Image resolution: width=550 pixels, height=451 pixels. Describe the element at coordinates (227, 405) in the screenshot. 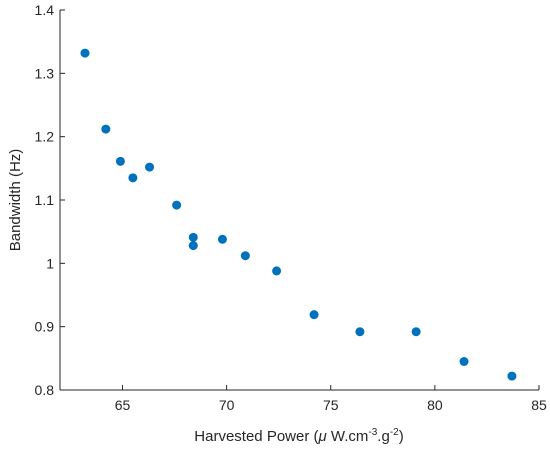

I see `x-tick-label: 70` at that location.